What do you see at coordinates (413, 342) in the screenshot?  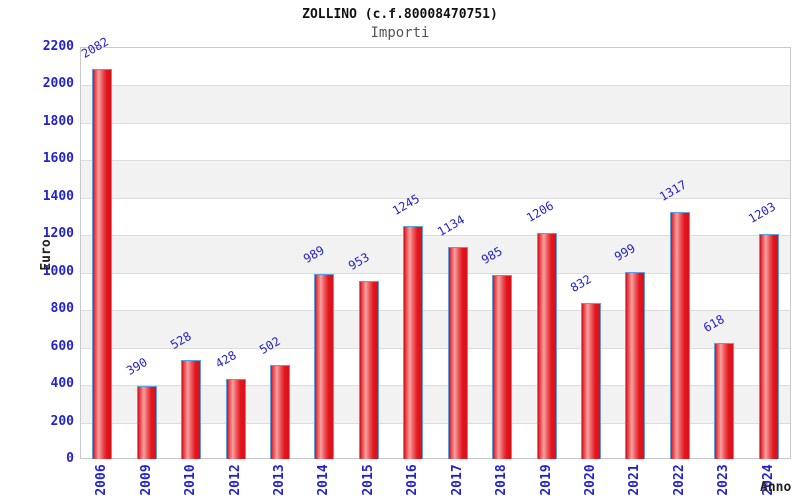 I see `bar-2016` at bounding box center [413, 342].